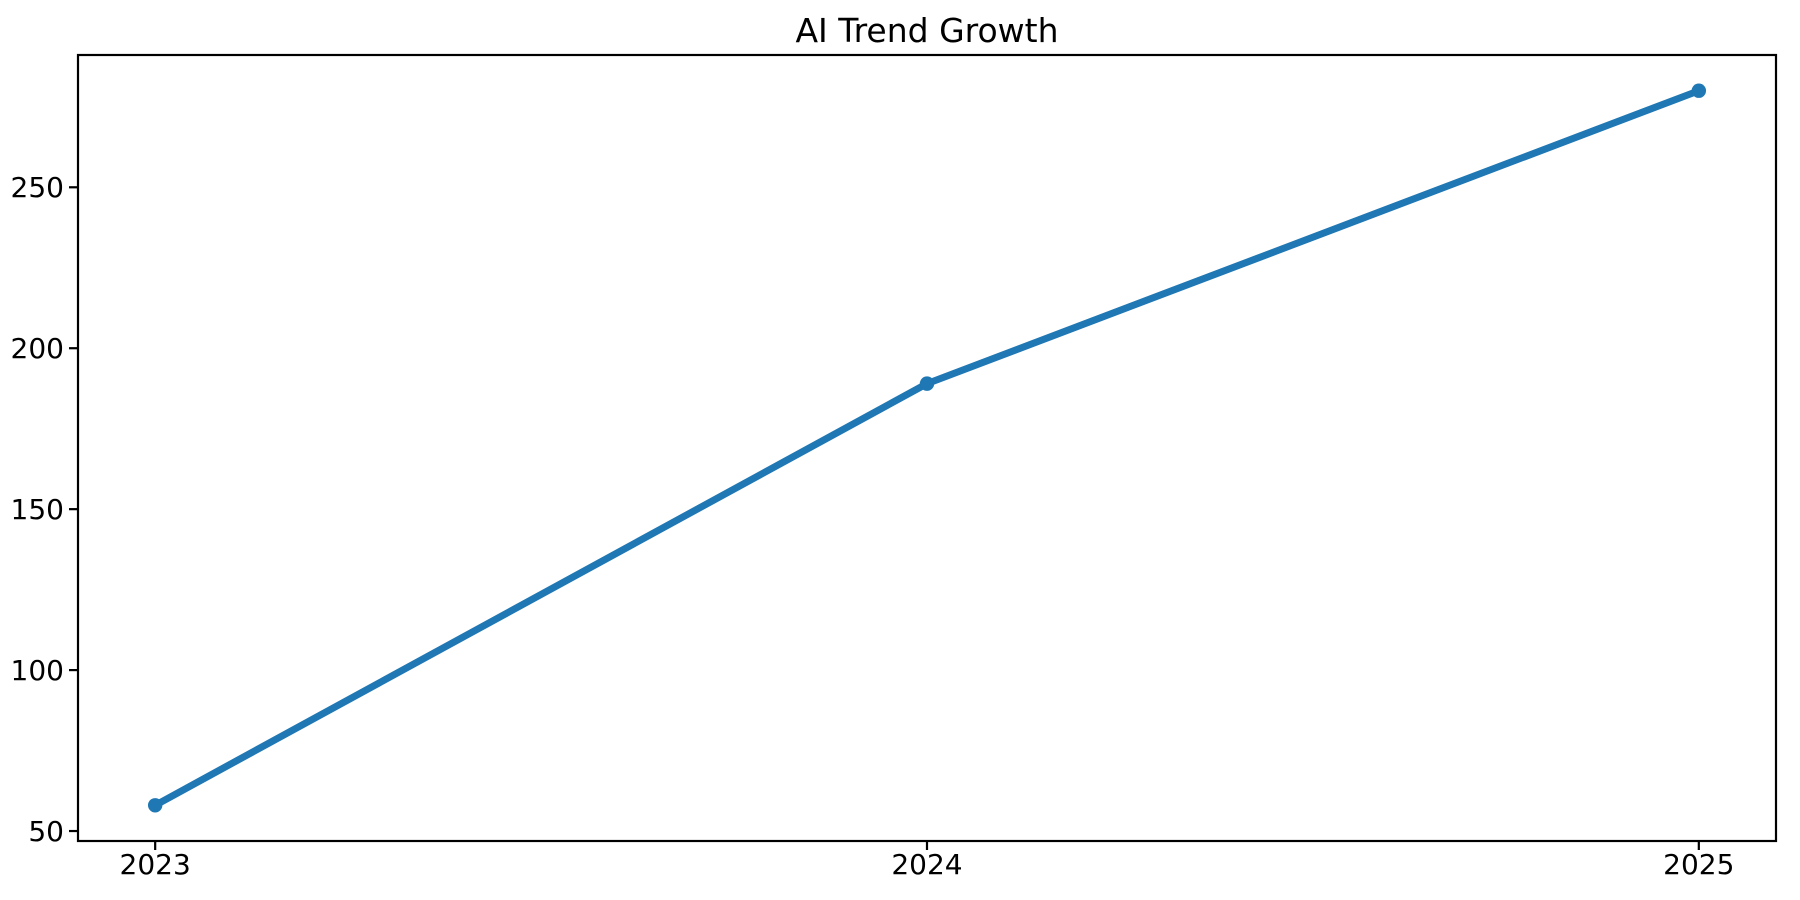 The image size is (1800, 900). Describe the element at coordinates (37, 509) in the screenshot. I see `y-tick-label: 150` at that location.